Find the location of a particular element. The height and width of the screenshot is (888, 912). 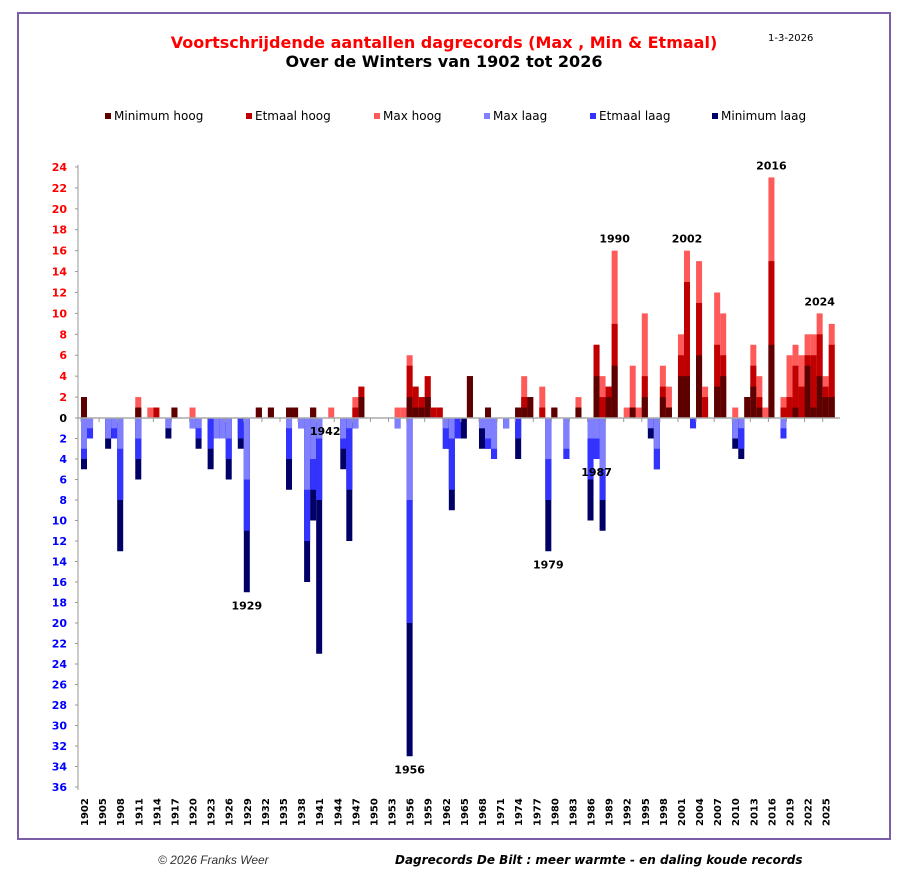

x-tick-label: 1989 is located at coordinates (610, 812).